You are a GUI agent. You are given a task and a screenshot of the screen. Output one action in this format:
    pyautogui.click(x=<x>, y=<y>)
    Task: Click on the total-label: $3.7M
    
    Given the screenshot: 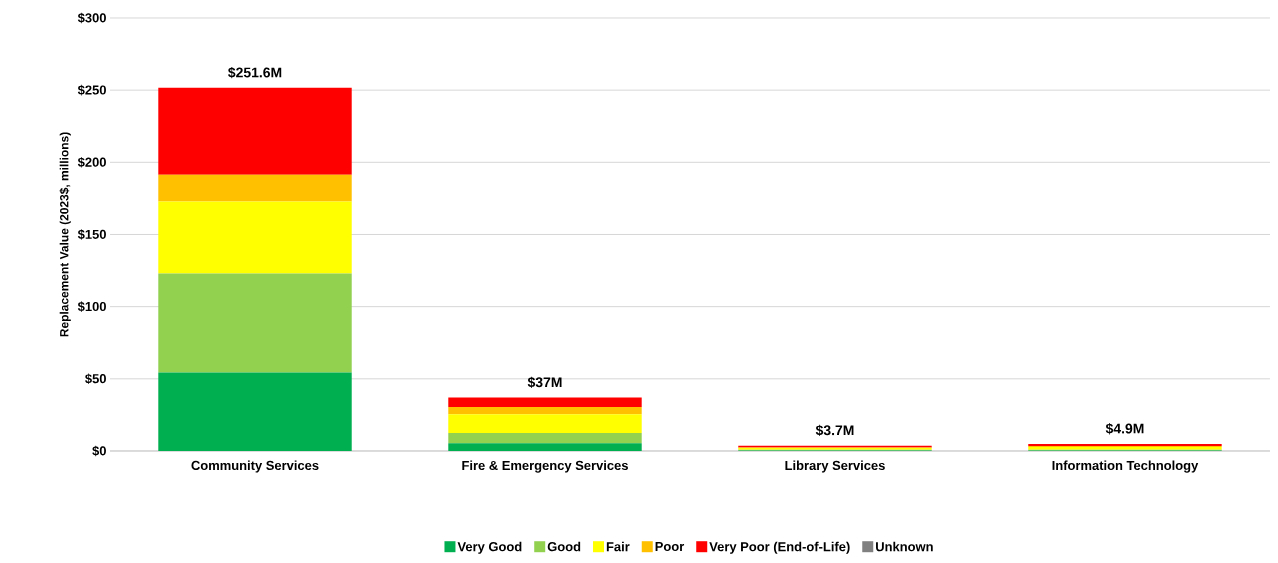 What is the action you would take?
    pyautogui.click(x=834, y=430)
    